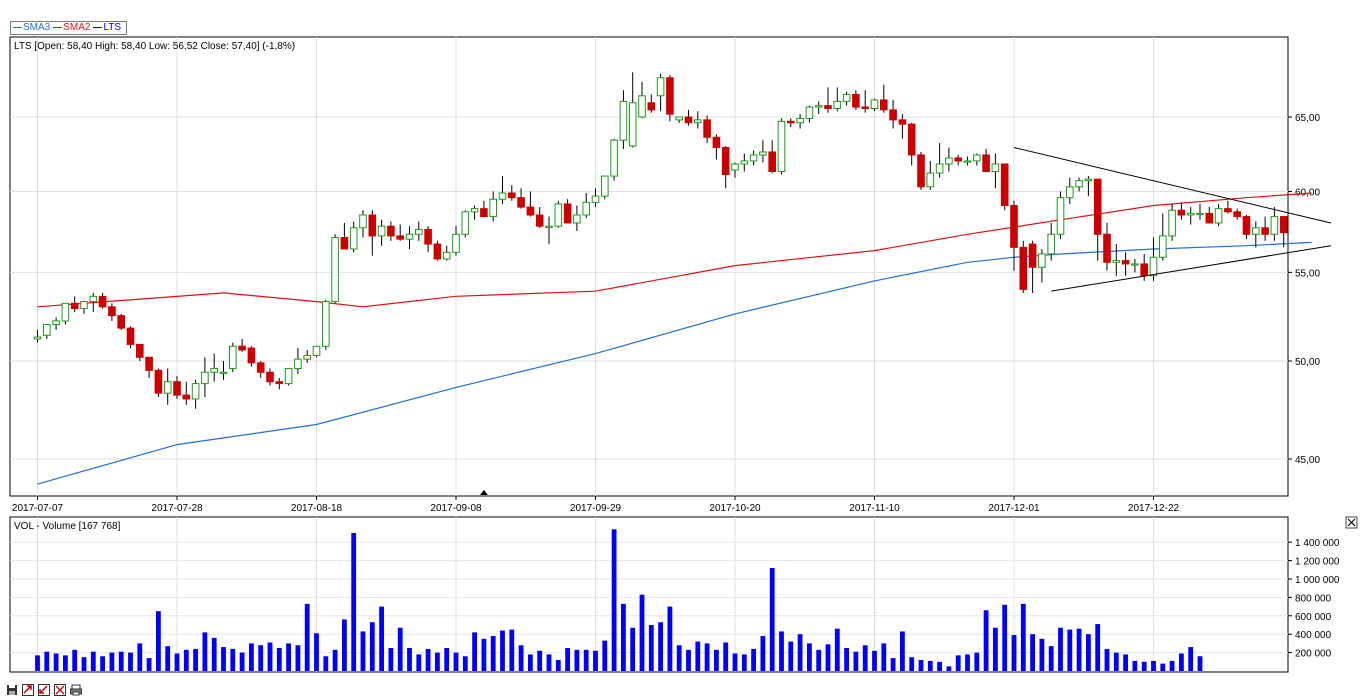 This screenshot has height=700, width=1366. What do you see at coordinates (12, 690) in the screenshot?
I see `save-icon` at bounding box center [12, 690].